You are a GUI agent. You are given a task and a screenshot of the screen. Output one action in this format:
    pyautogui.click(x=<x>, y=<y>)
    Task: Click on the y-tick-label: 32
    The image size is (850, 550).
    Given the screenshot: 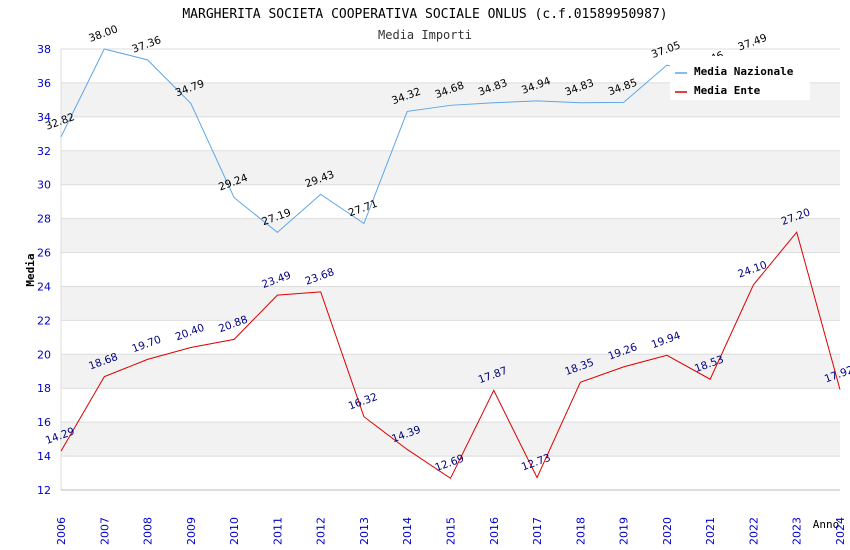 What is the action you would take?
    pyautogui.click(x=44, y=151)
    